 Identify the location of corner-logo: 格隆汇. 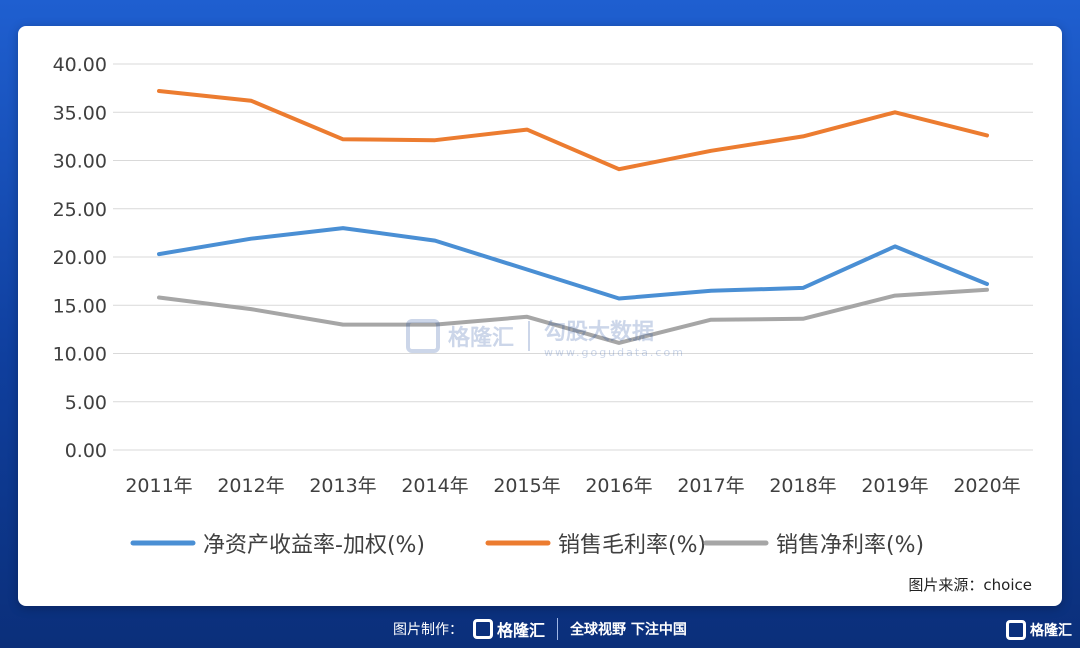
(1039, 630).